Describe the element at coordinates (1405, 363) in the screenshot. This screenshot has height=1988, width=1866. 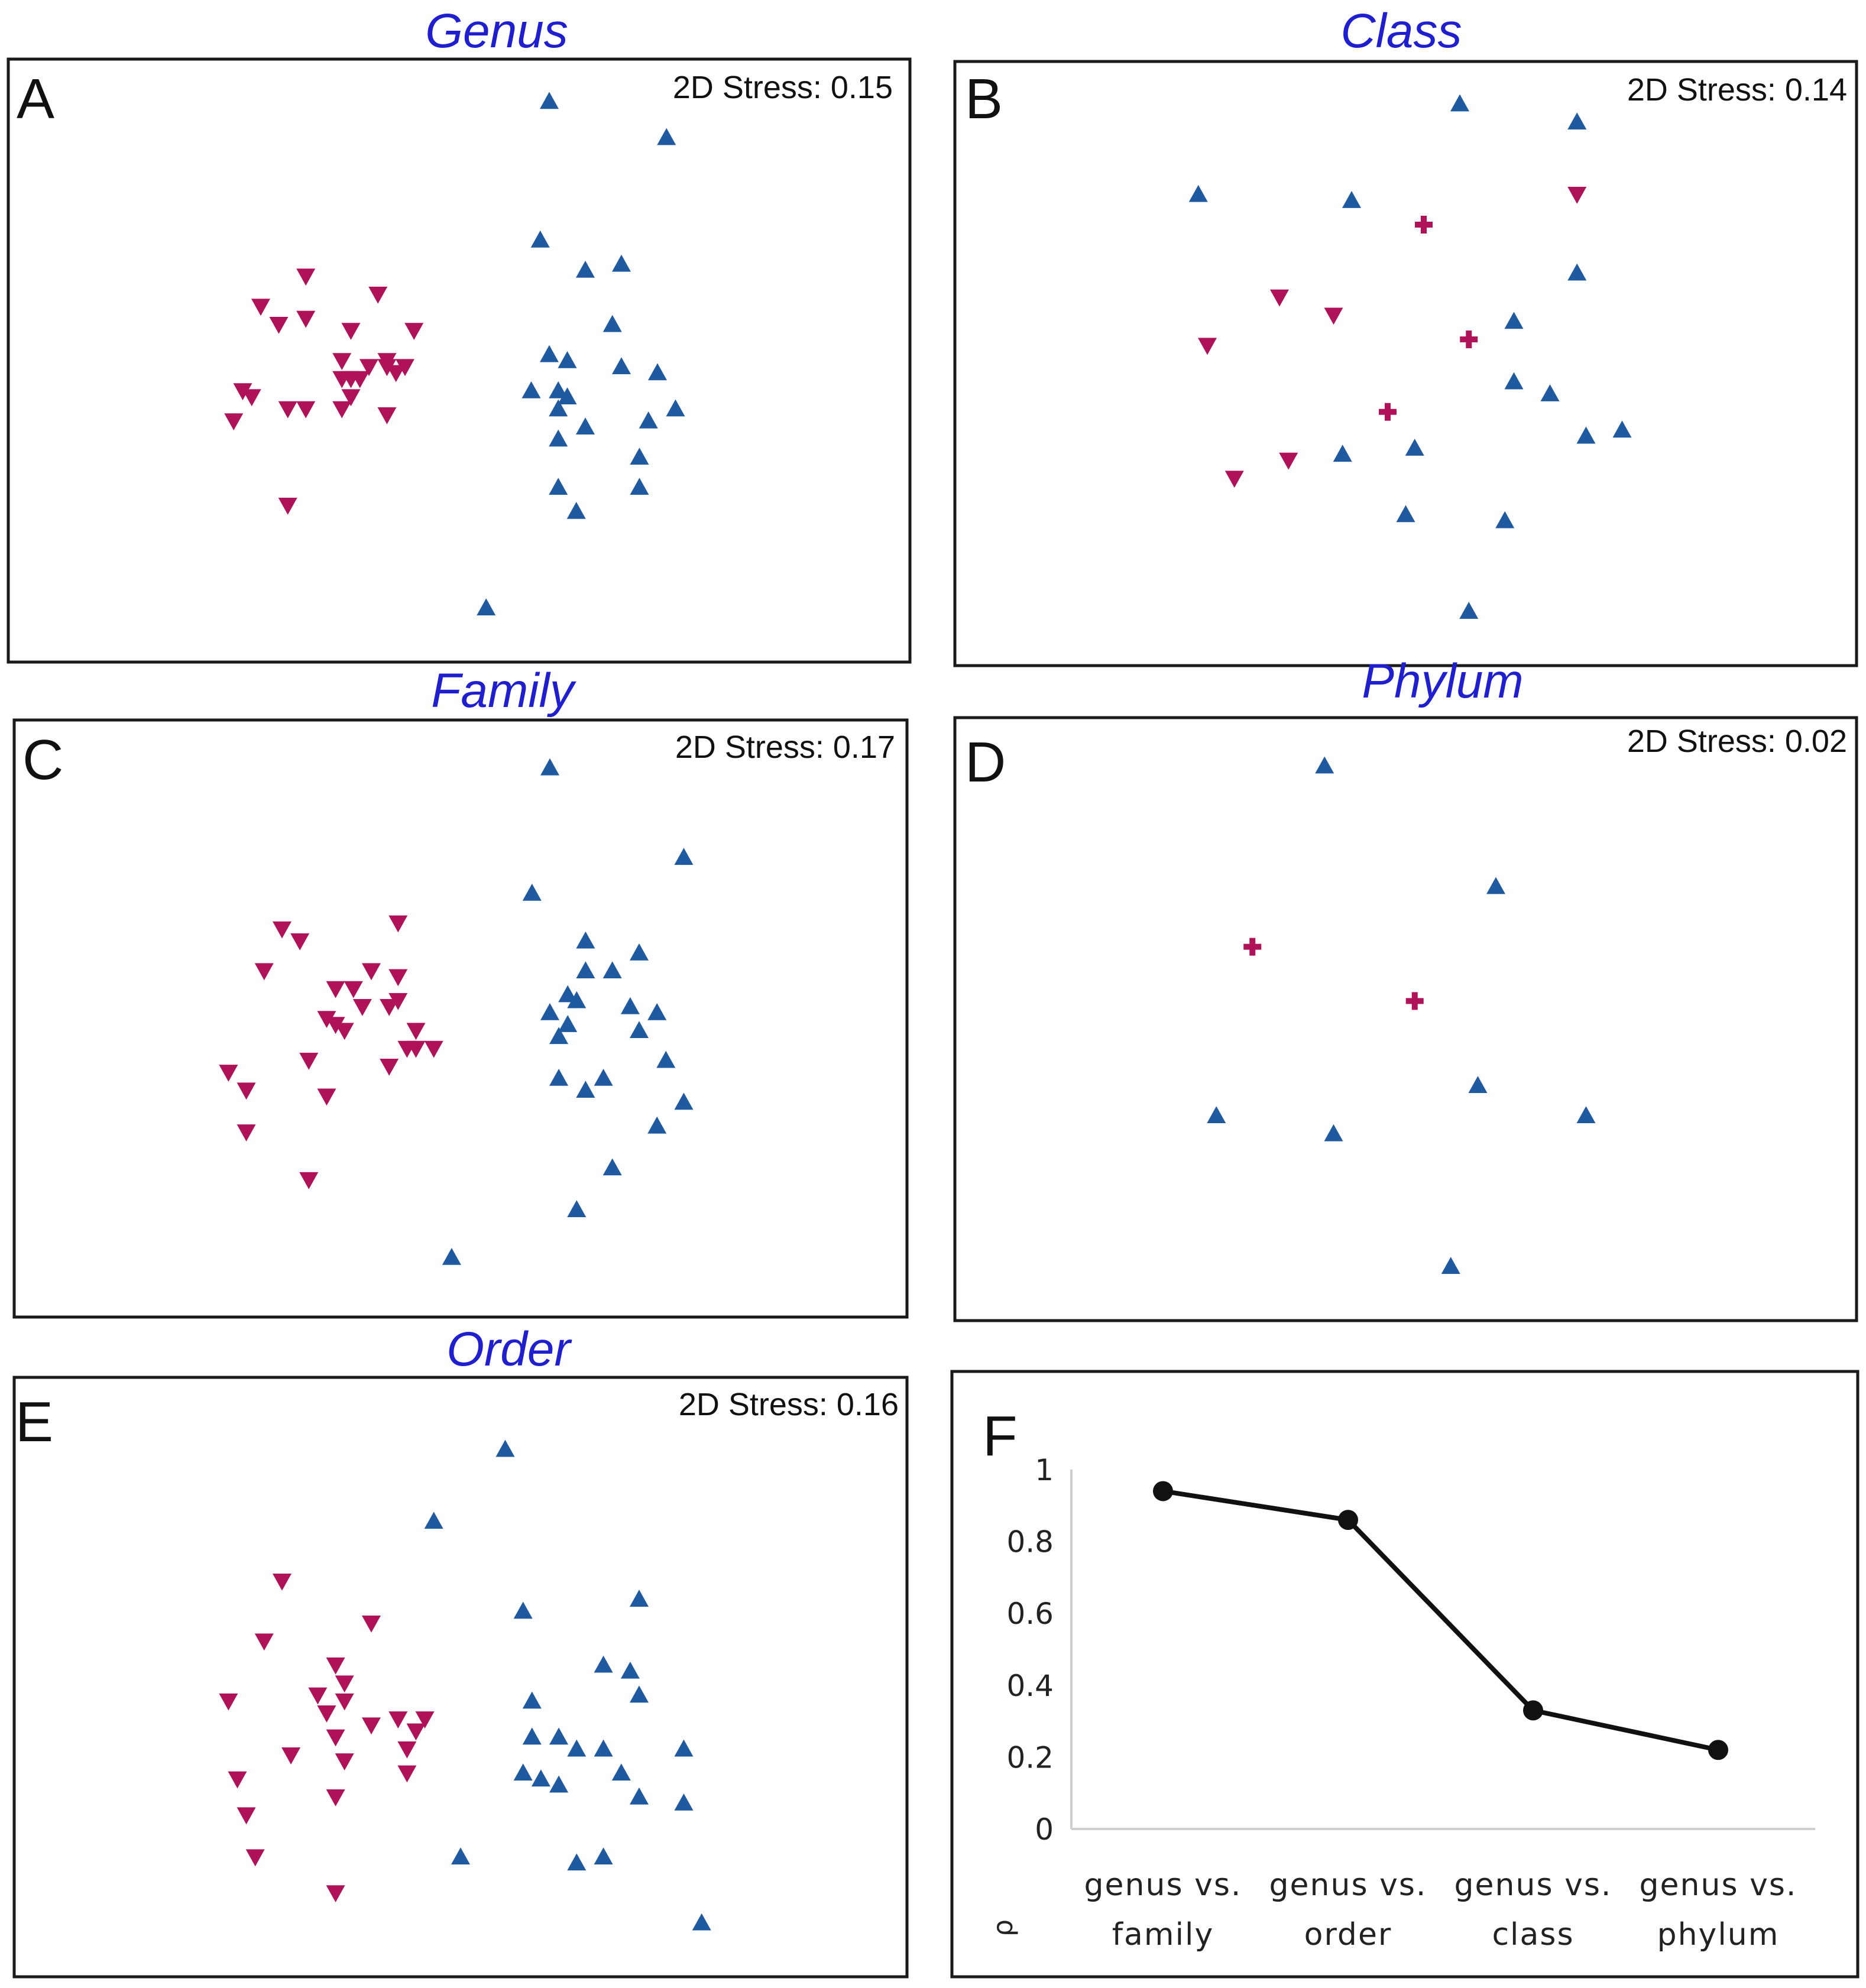
I see `panel-b-frame` at that location.